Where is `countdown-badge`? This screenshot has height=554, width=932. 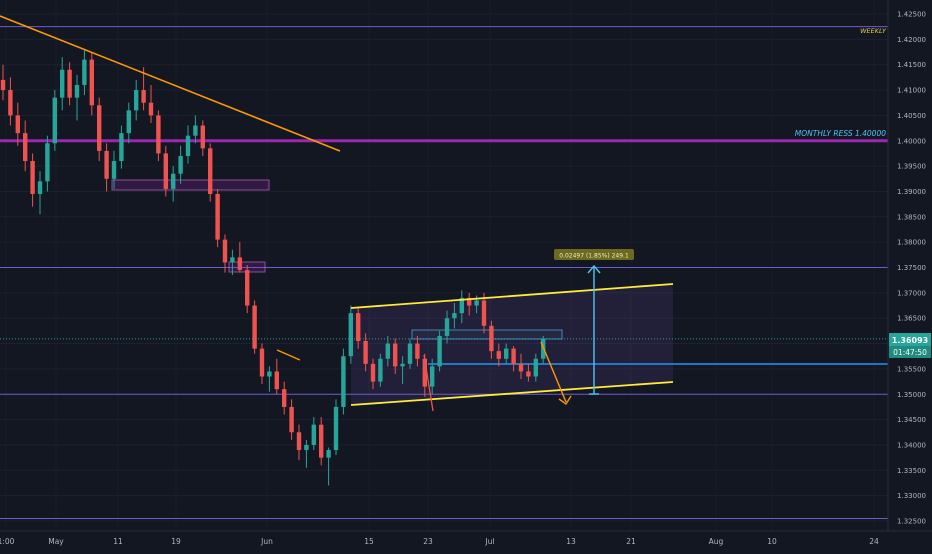
countdown-badge is located at coordinates (910, 352).